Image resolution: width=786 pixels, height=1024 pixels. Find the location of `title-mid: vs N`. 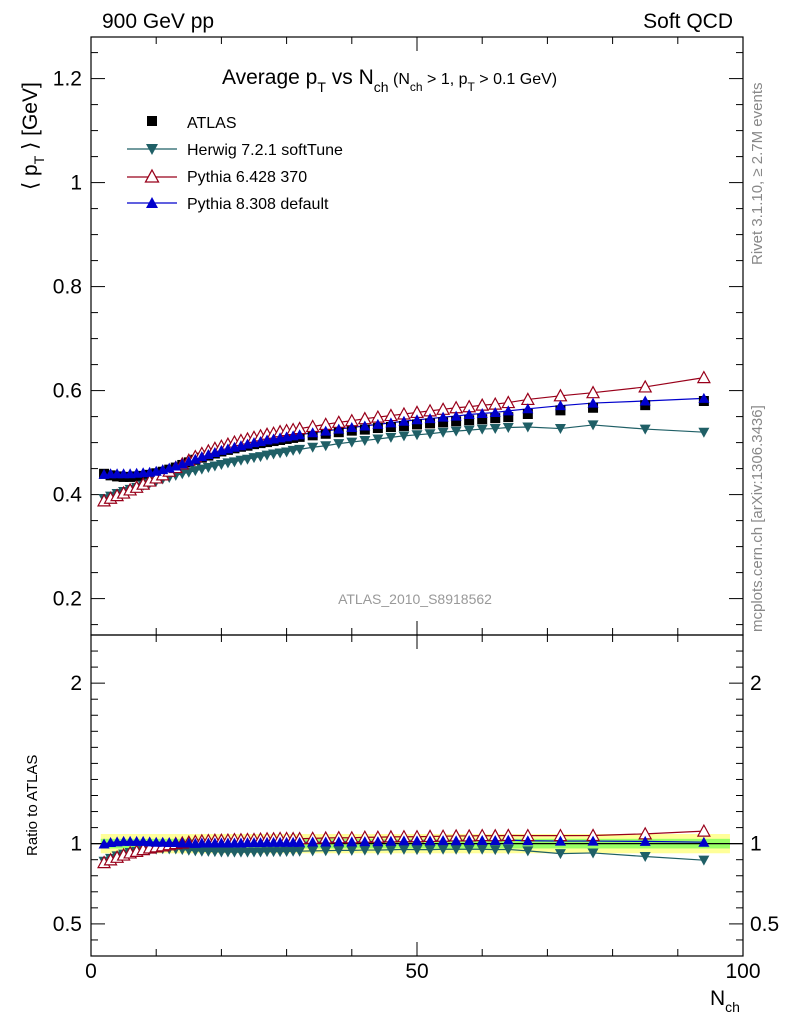

title-mid: vs N is located at coordinates (350, 77).